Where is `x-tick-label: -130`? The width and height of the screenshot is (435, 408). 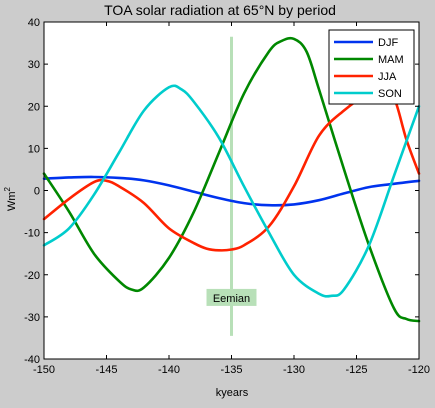 x-tick-label: -130 is located at coordinates (294, 370).